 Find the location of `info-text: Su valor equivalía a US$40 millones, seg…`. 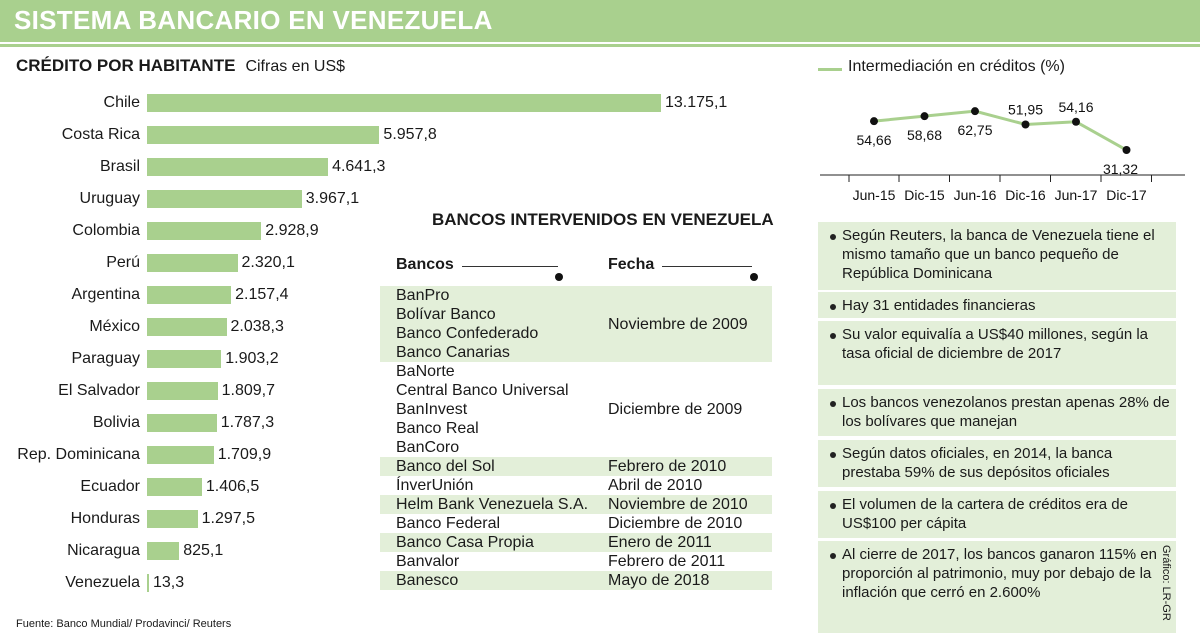

info-text: Su valor equivalía a US$40 millones, seg… is located at coordinates (995, 344).